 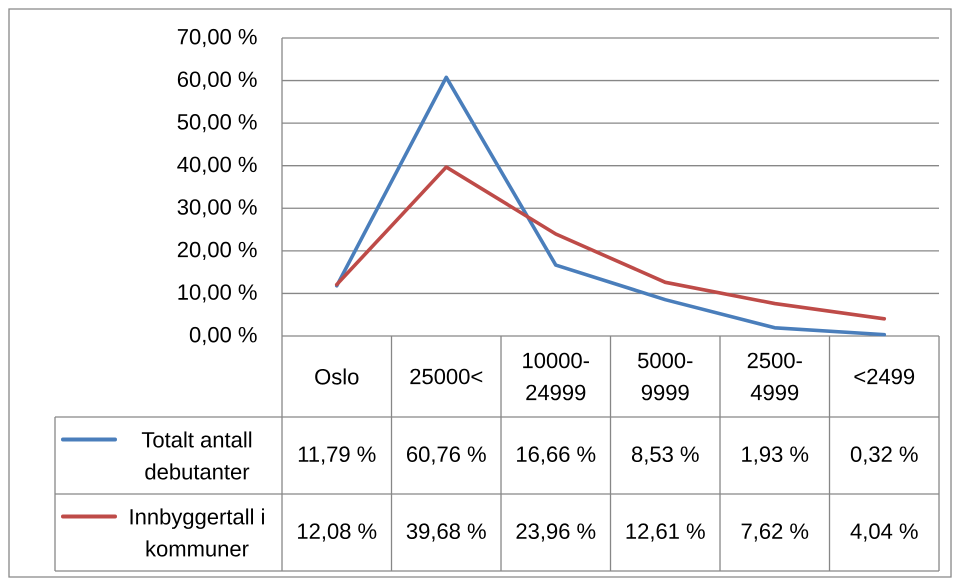 What do you see at coordinates (217, 123) in the screenshot?
I see `y-tick-label: 50,00 %` at bounding box center [217, 123].